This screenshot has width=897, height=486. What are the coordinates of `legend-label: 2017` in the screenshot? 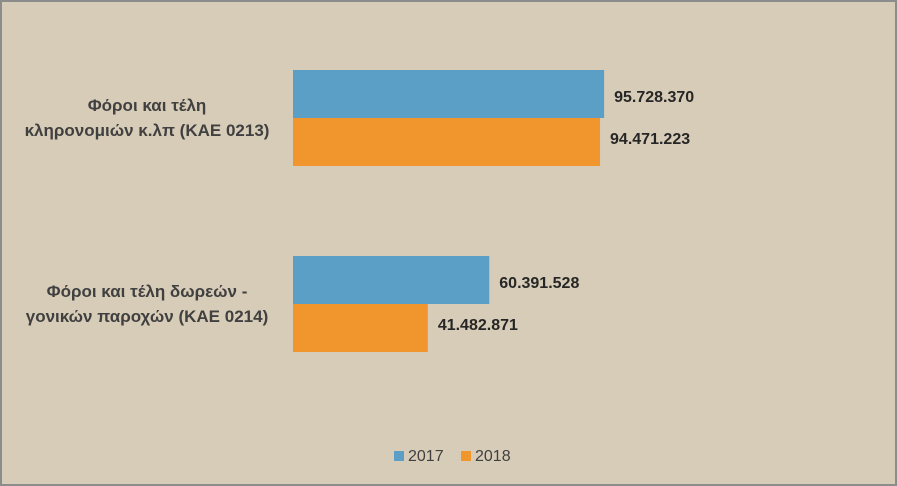 It's located at (426, 456).